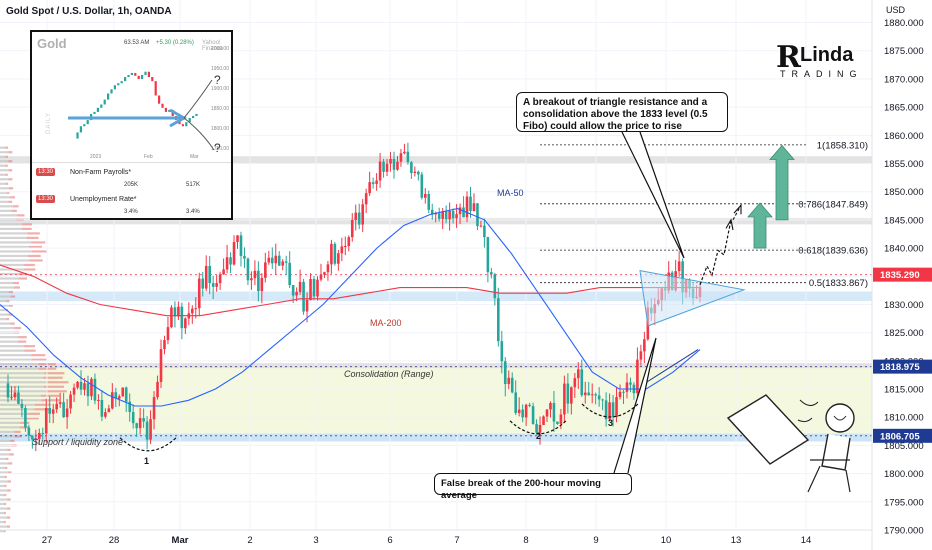  What do you see at coordinates (653, 195) in the screenshot?
I see `breakout-callout-pointer` at bounding box center [653, 195].